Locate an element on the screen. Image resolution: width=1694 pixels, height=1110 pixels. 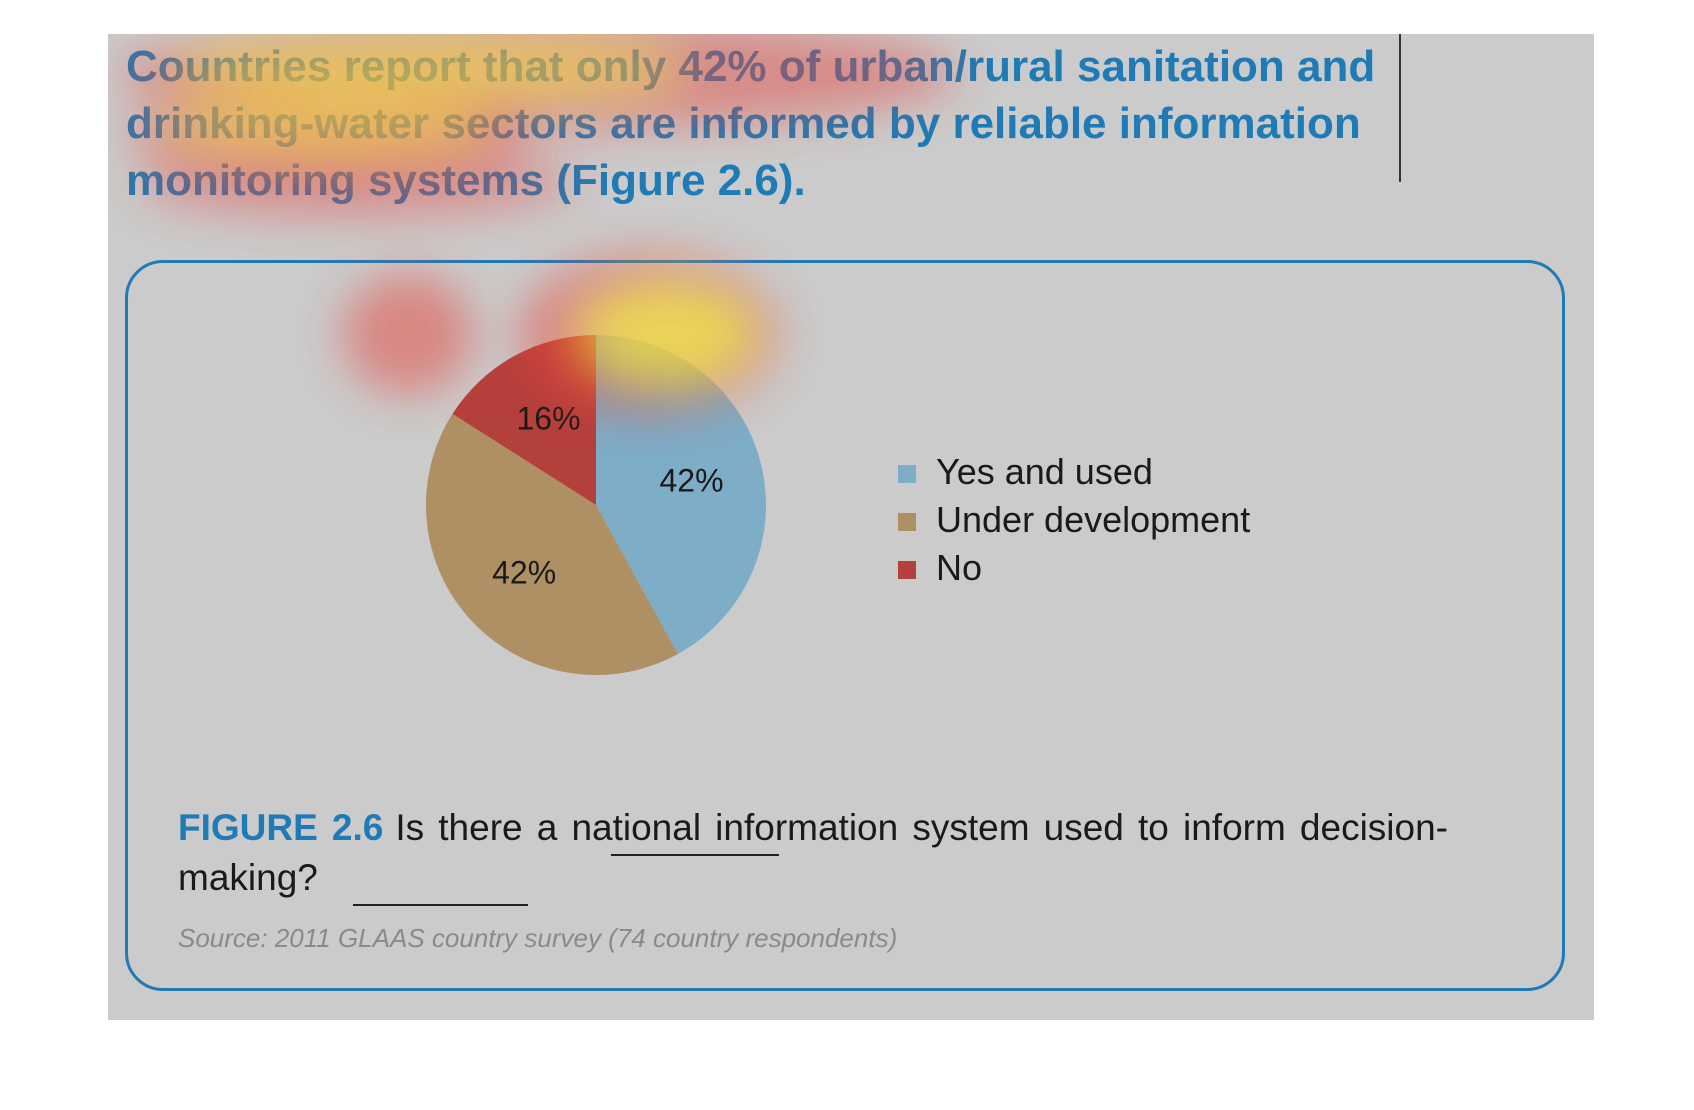
text-cursor is located at coordinates (1400, 108).